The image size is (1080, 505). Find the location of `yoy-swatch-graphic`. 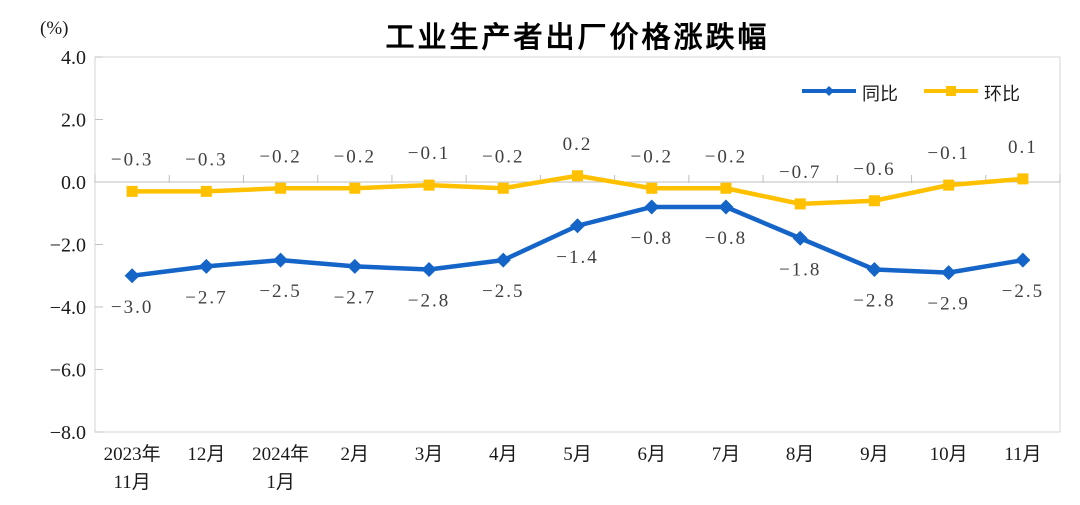

yoy-swatch-graphic is located at coordinates (829, 90).